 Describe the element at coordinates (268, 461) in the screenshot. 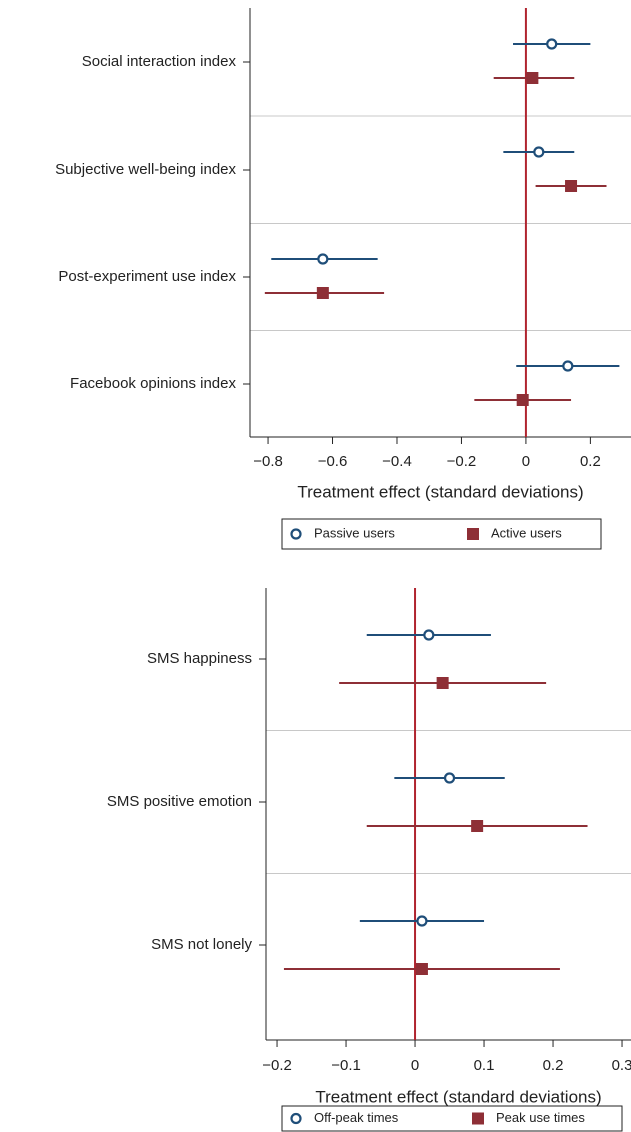

I see `x-tick-label: −0.8` at that location.